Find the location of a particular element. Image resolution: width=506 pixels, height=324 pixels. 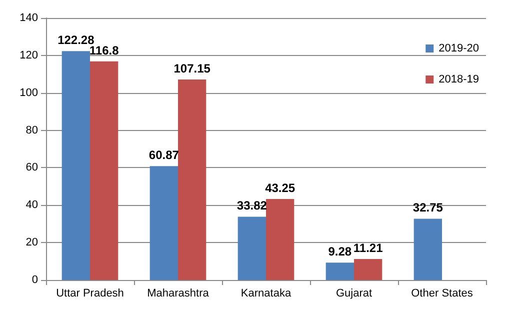

y-tick-label: 100 is located at coordinates (29, 92).